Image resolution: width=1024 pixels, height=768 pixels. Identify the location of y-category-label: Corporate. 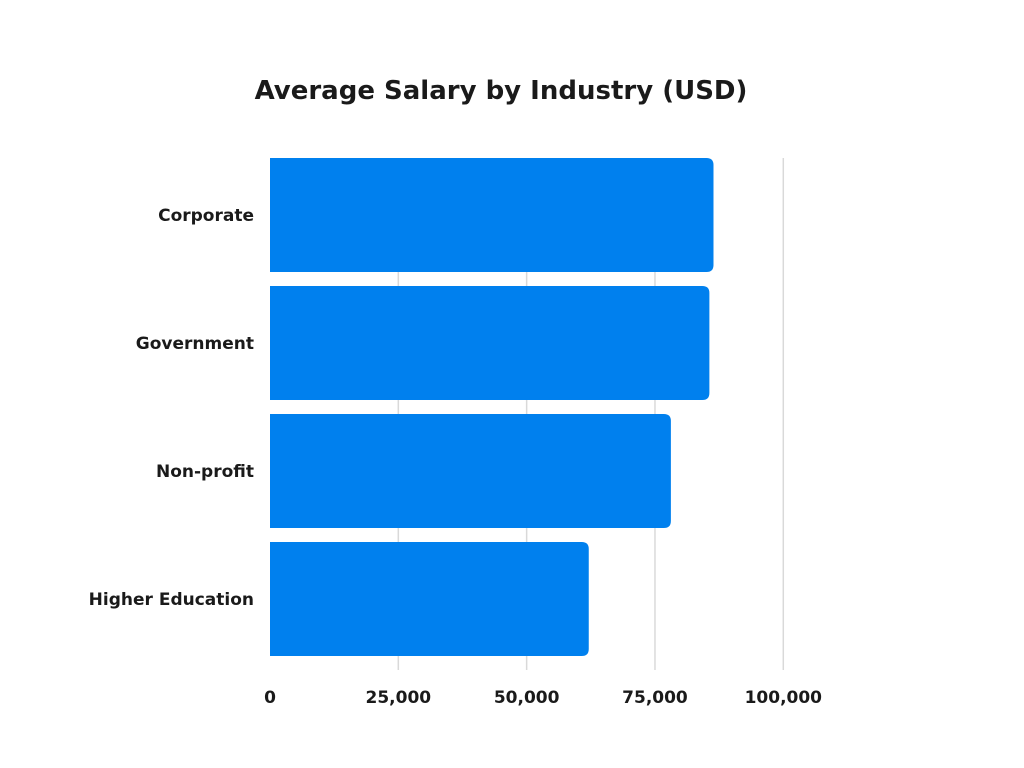
(206, 216).